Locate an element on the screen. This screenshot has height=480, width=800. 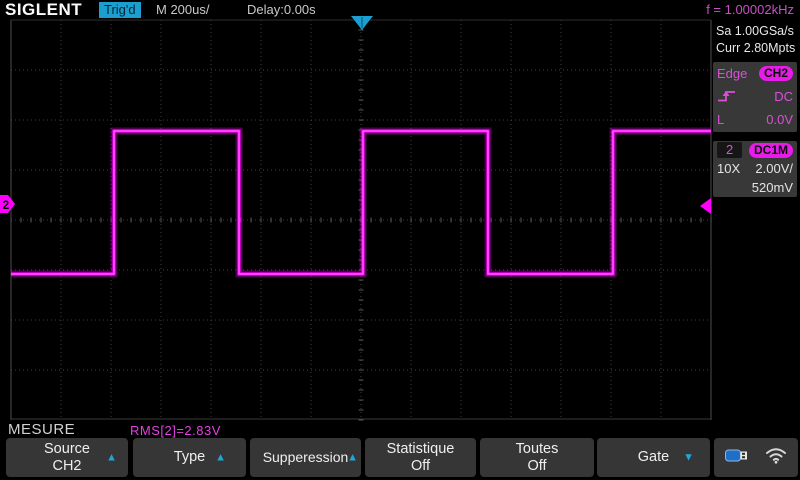
menu-button-type: Type ▲ is located at coordinates (189, 457).